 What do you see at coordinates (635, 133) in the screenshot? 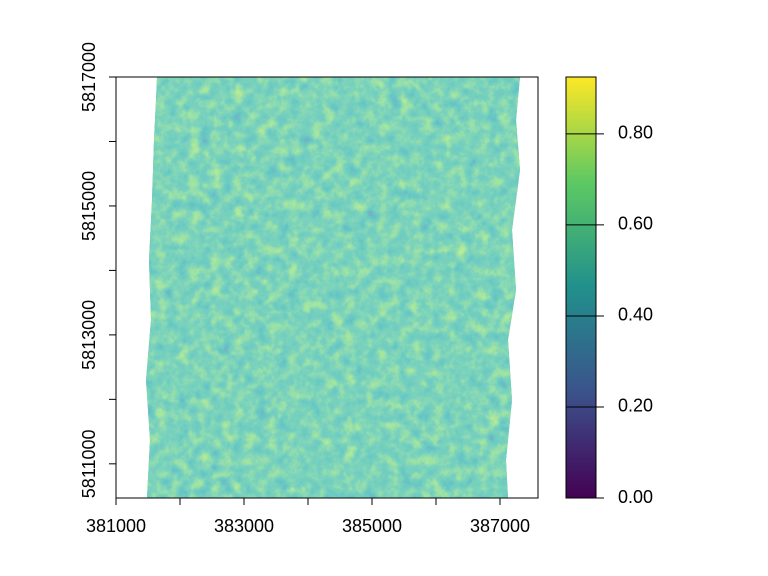
I see `colorbar-tick-label: 0.80` at bounding box center [635, 133].